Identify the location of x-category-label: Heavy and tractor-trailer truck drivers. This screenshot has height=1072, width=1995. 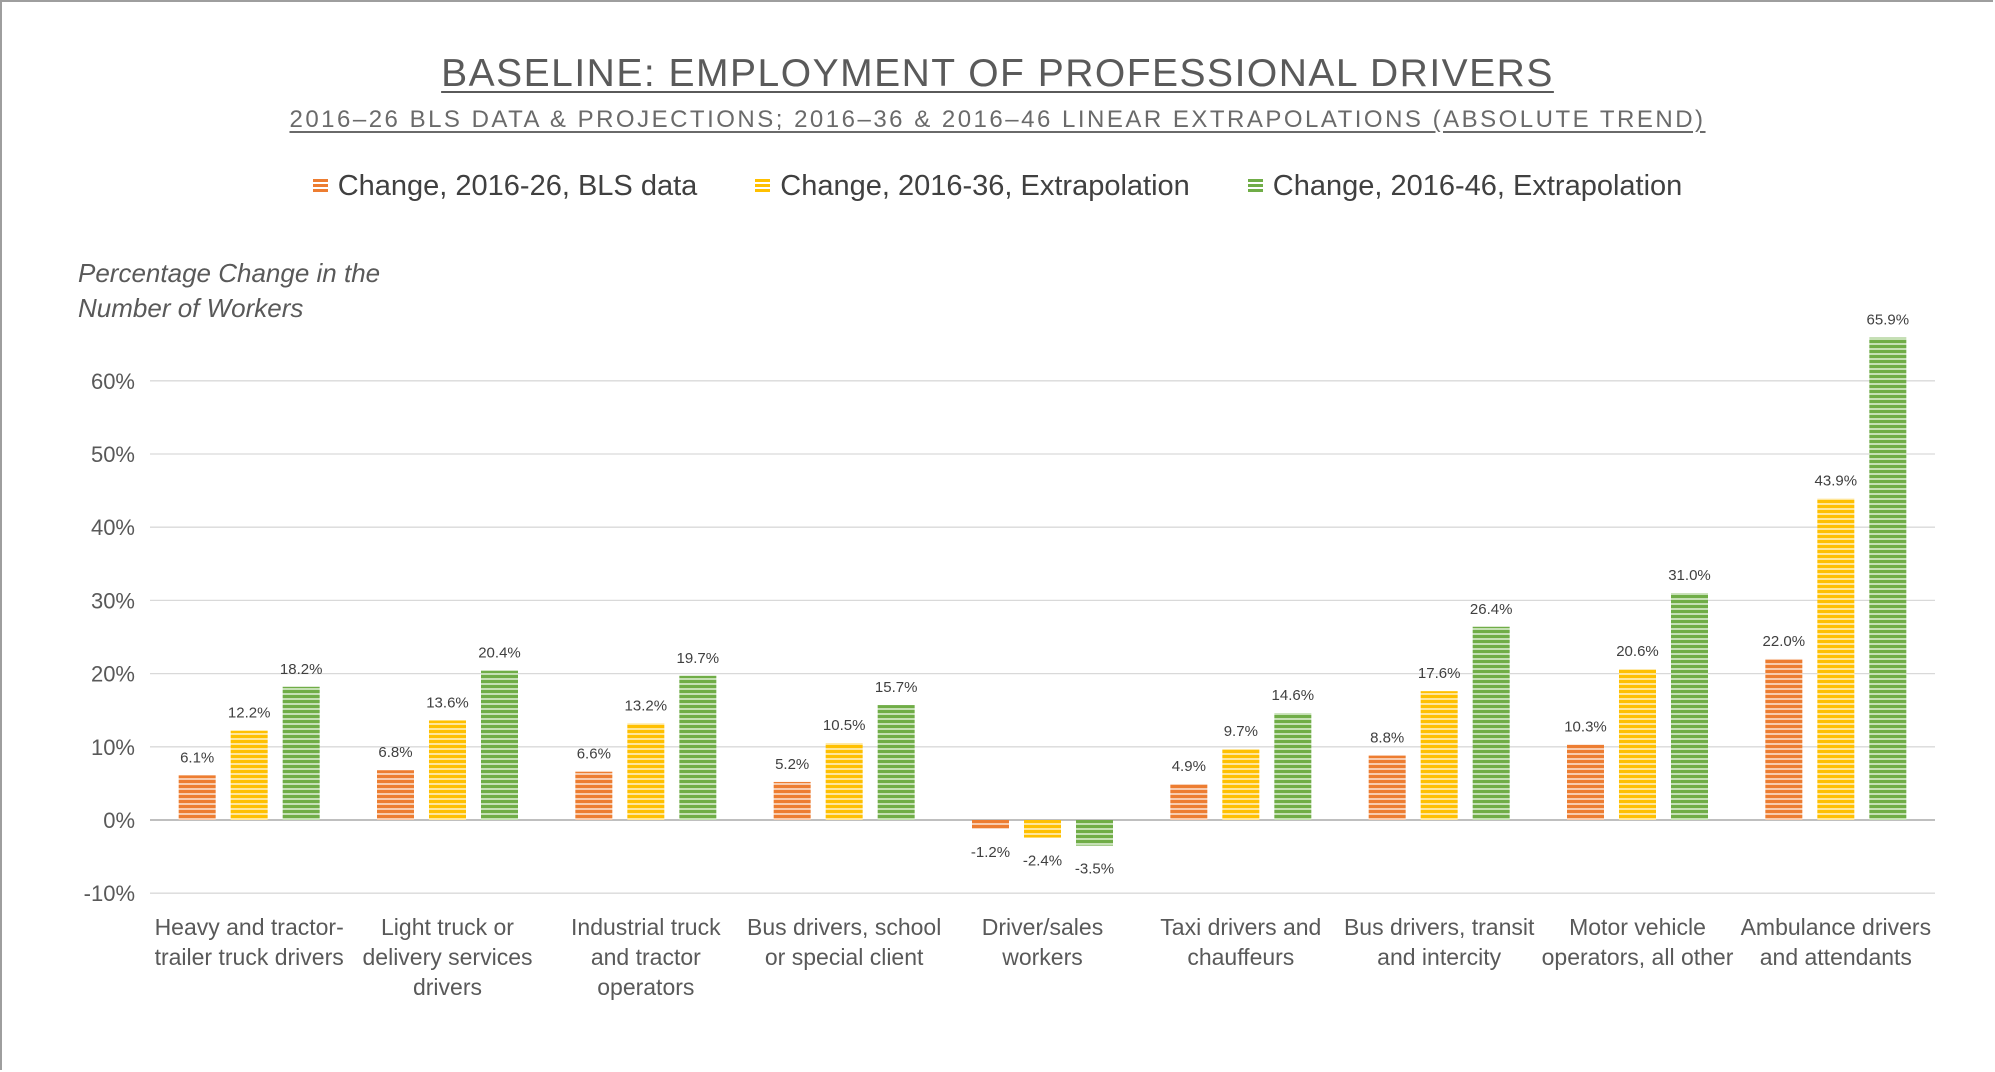
(249, 942).